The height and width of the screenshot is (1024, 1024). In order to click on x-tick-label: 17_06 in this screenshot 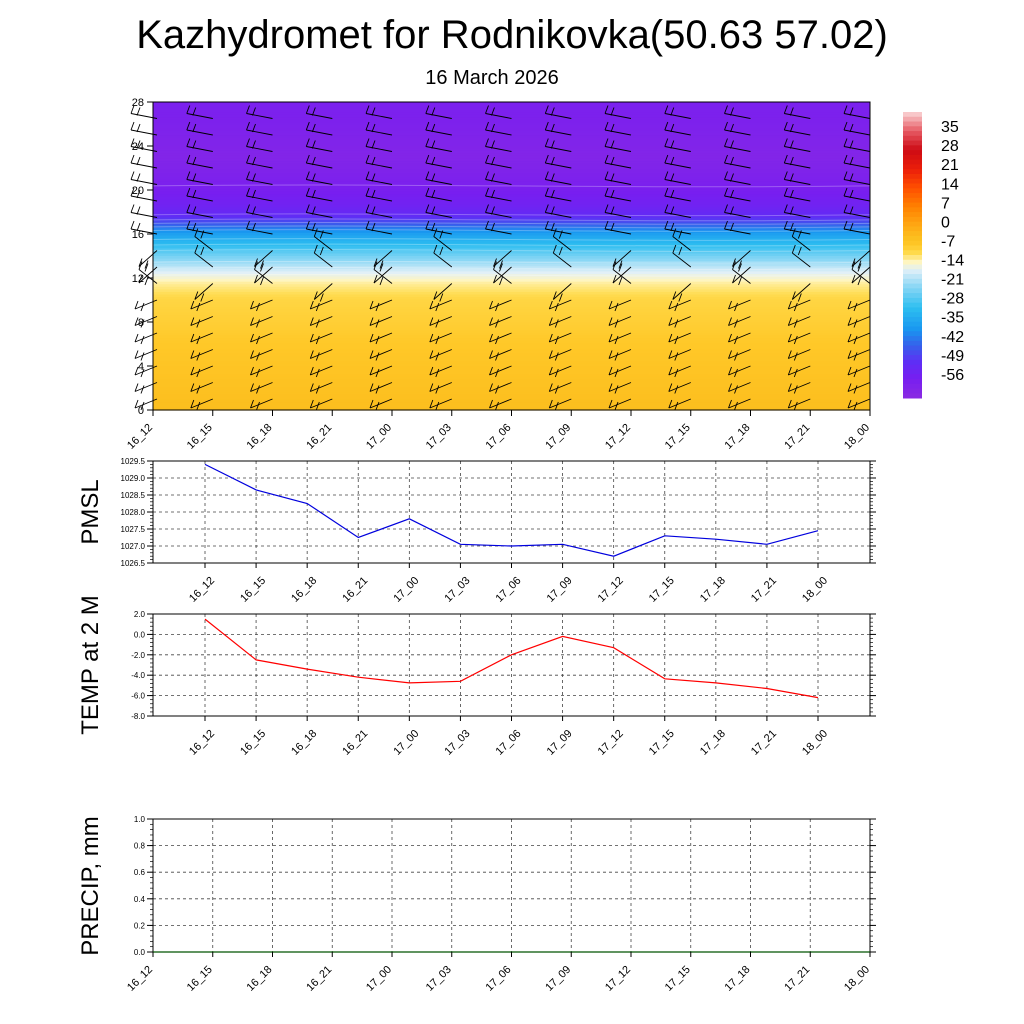, I will do `click(509, 590)`.